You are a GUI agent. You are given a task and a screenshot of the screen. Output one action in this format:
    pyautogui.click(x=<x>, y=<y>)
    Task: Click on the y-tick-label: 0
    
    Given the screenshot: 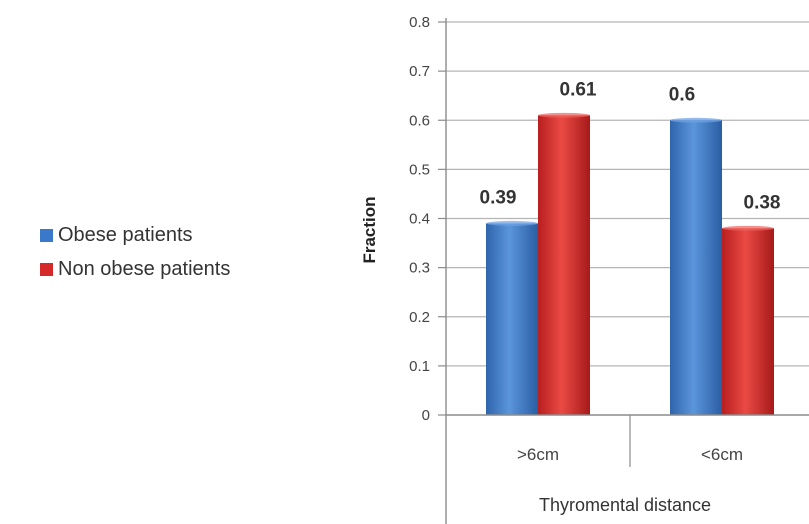 What is the action you would take?
    pyautogui.click(x=426, y=415)
    